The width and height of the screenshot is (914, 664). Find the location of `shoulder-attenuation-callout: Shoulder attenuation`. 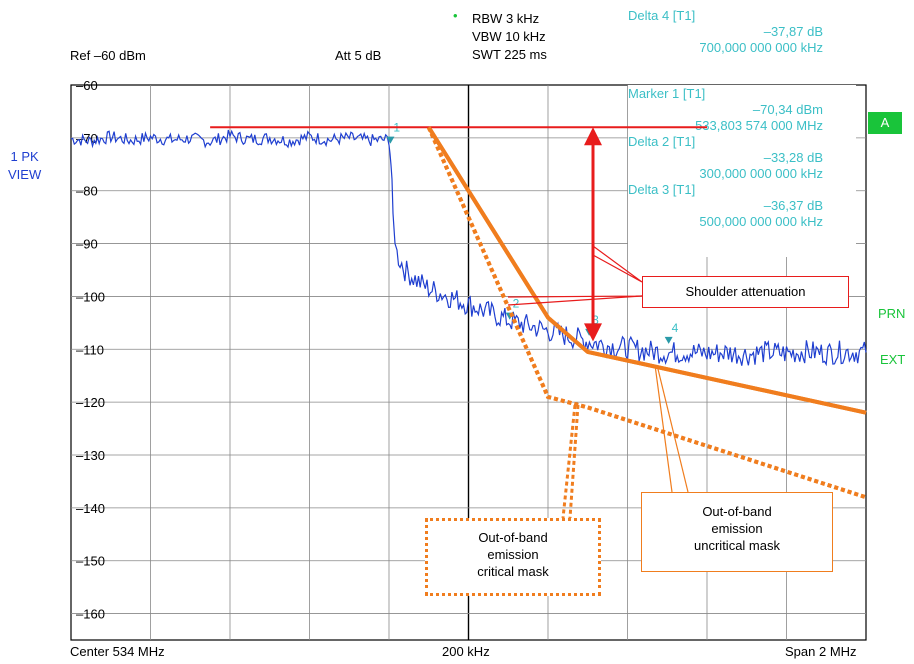

shoulder-attenuation-callout: Shoulder attenuation is located at coordinates (745, 292).